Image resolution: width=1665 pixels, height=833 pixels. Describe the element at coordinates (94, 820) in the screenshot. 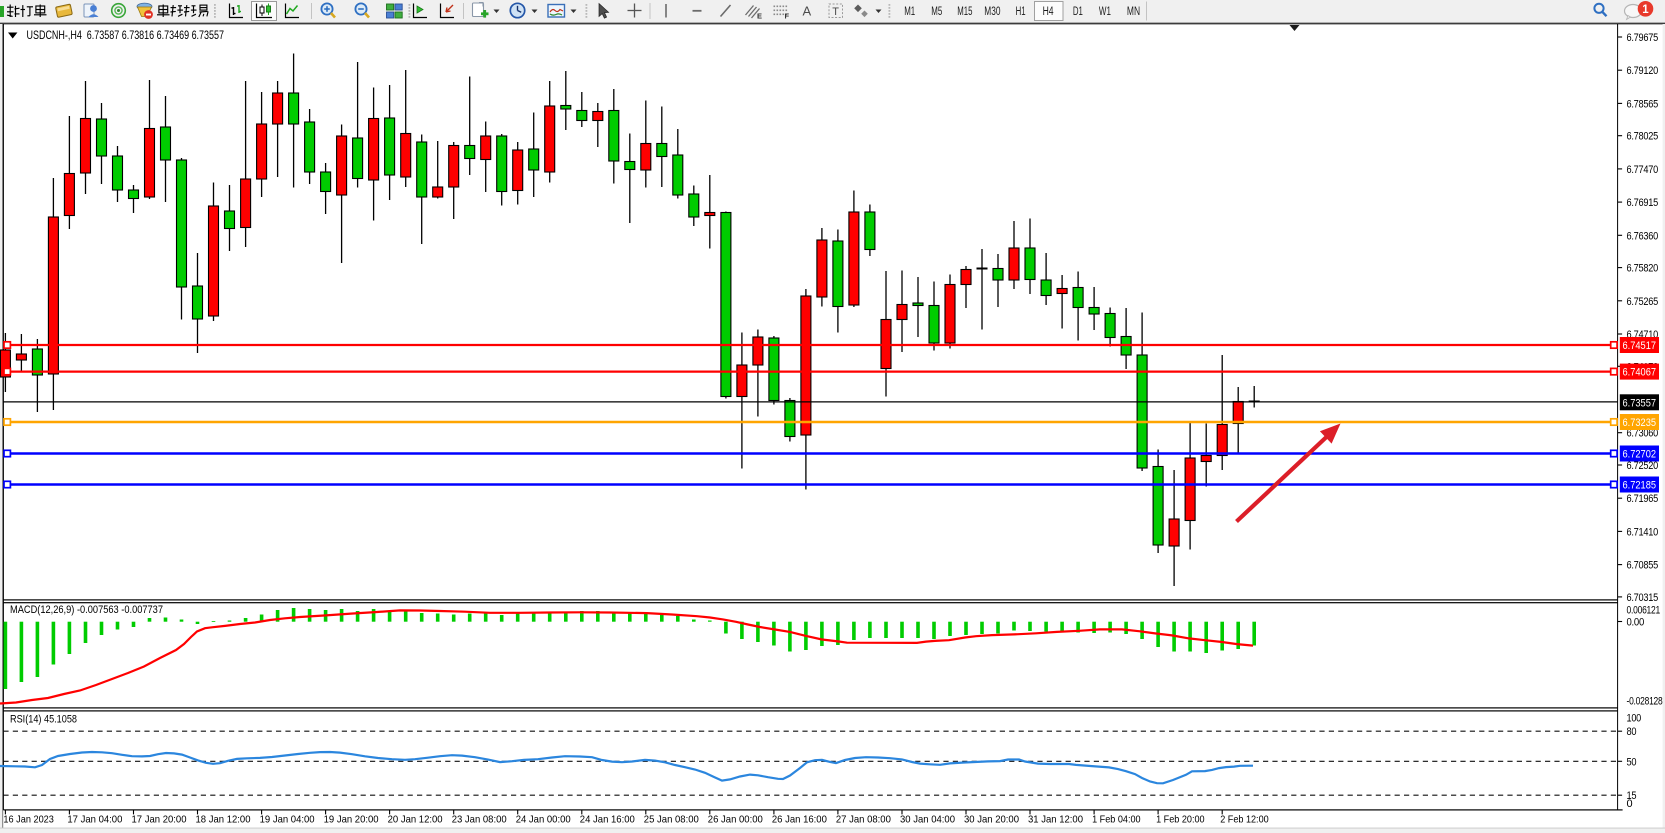

I see `svg-text: 17 Jan 04:00` at that location.